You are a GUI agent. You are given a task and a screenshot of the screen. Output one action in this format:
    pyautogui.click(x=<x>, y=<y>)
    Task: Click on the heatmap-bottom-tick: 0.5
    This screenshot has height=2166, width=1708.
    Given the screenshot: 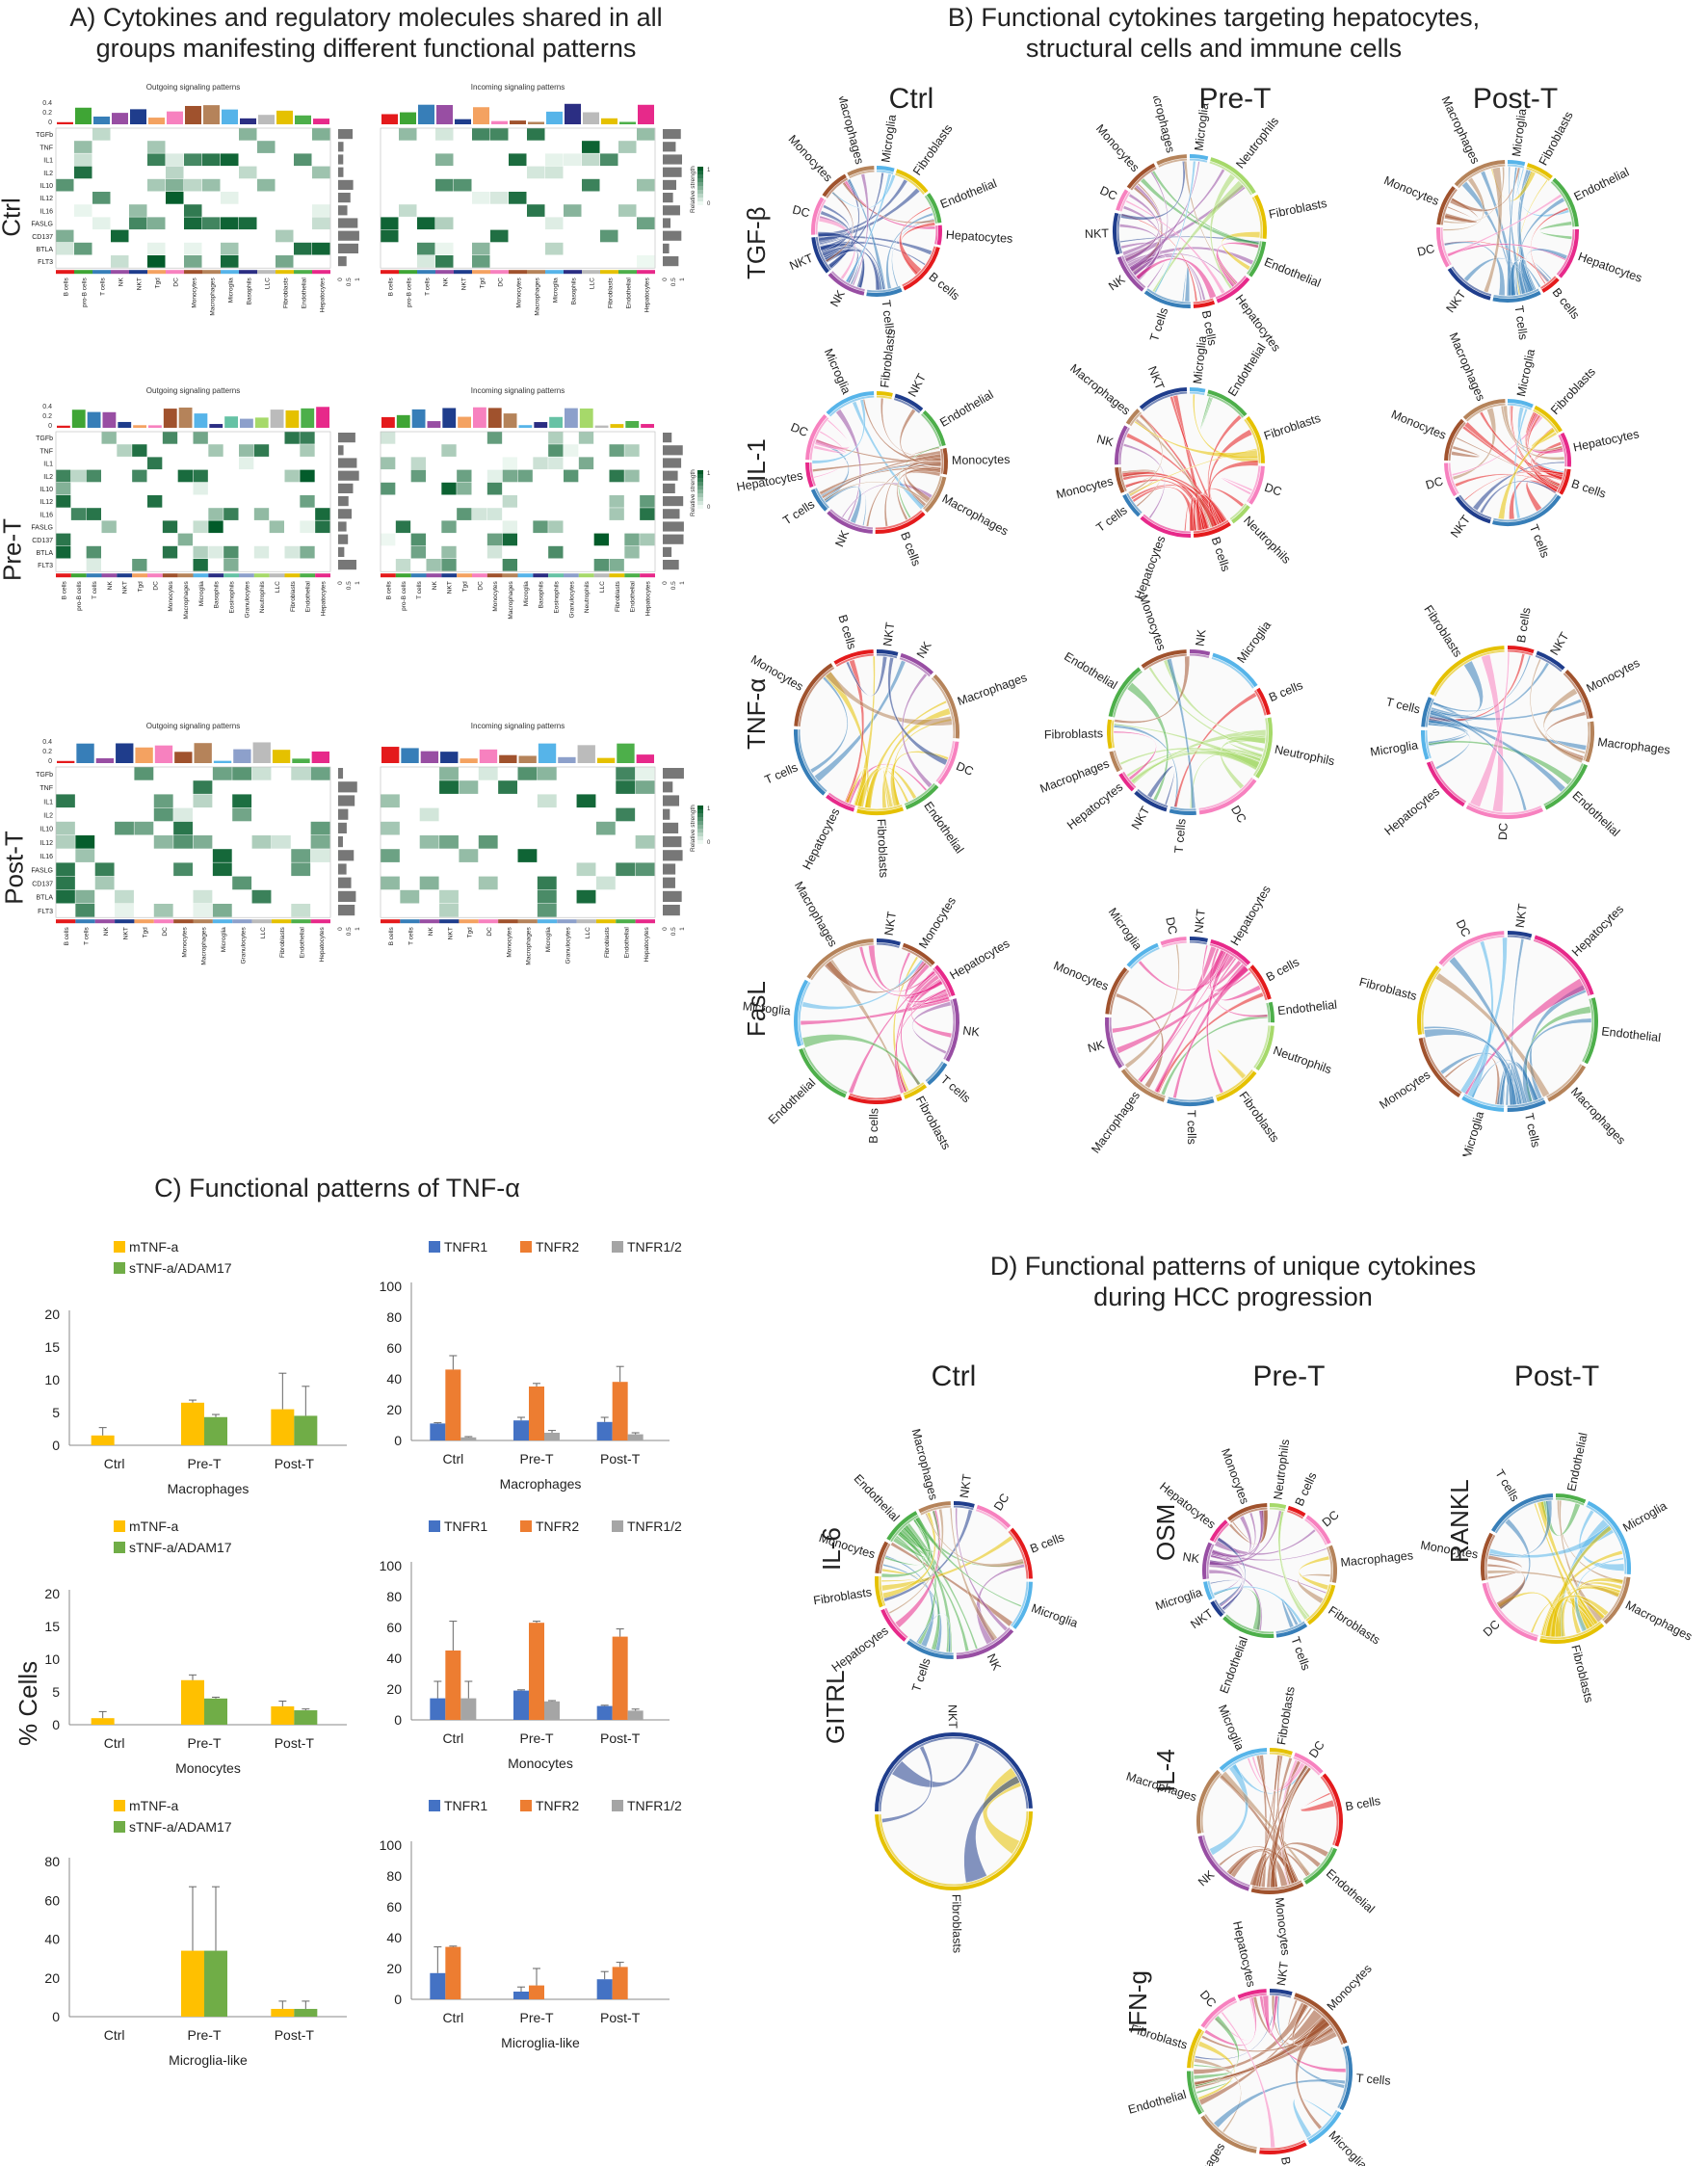 What is the action you would take?
    pyautogui.click(x=674, y=585)
    